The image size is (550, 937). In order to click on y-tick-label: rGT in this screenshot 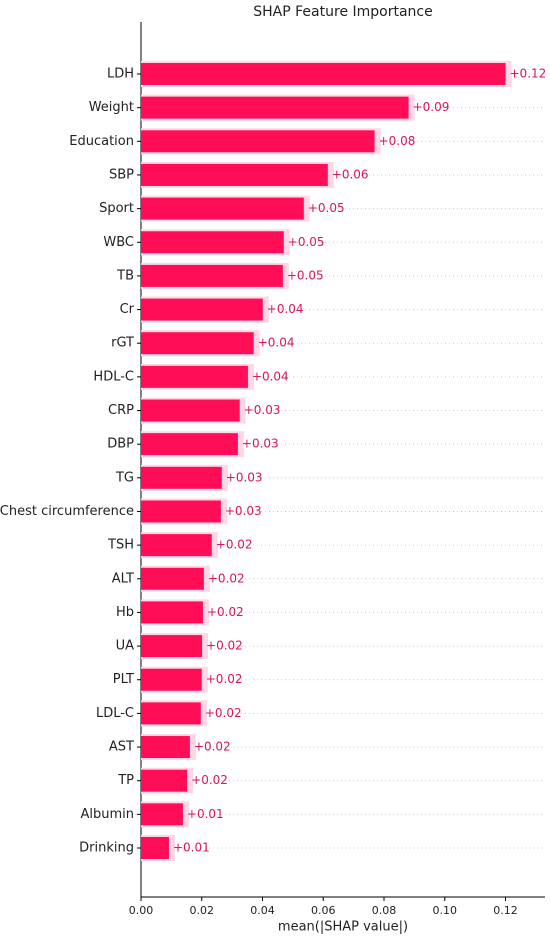, I will do `click(122, 343)`.